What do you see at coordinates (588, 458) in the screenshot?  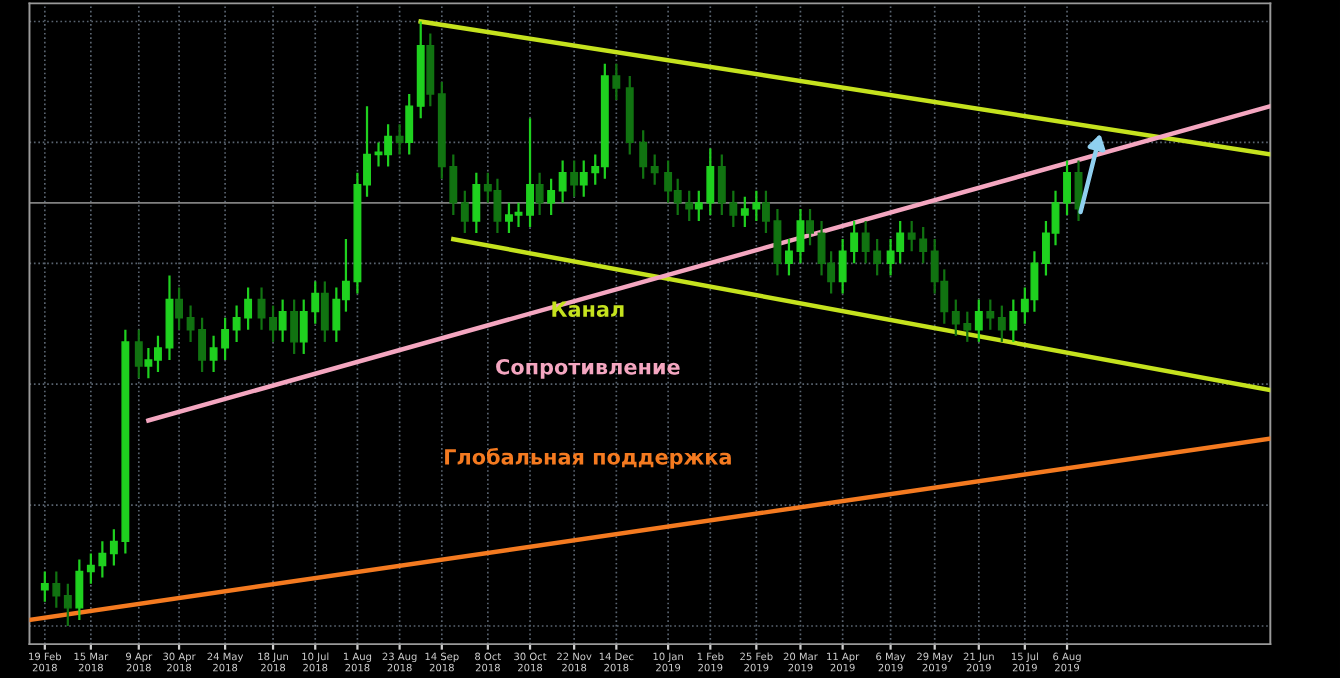 I see `text: Глобальная поддержка` at bounding box center [588, 458].